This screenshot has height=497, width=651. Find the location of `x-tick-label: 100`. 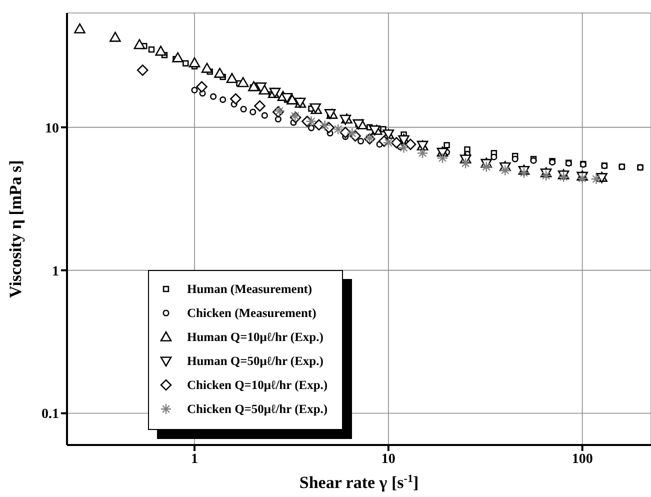

x-tick-label: 100 is located at coordinates (582, 459).